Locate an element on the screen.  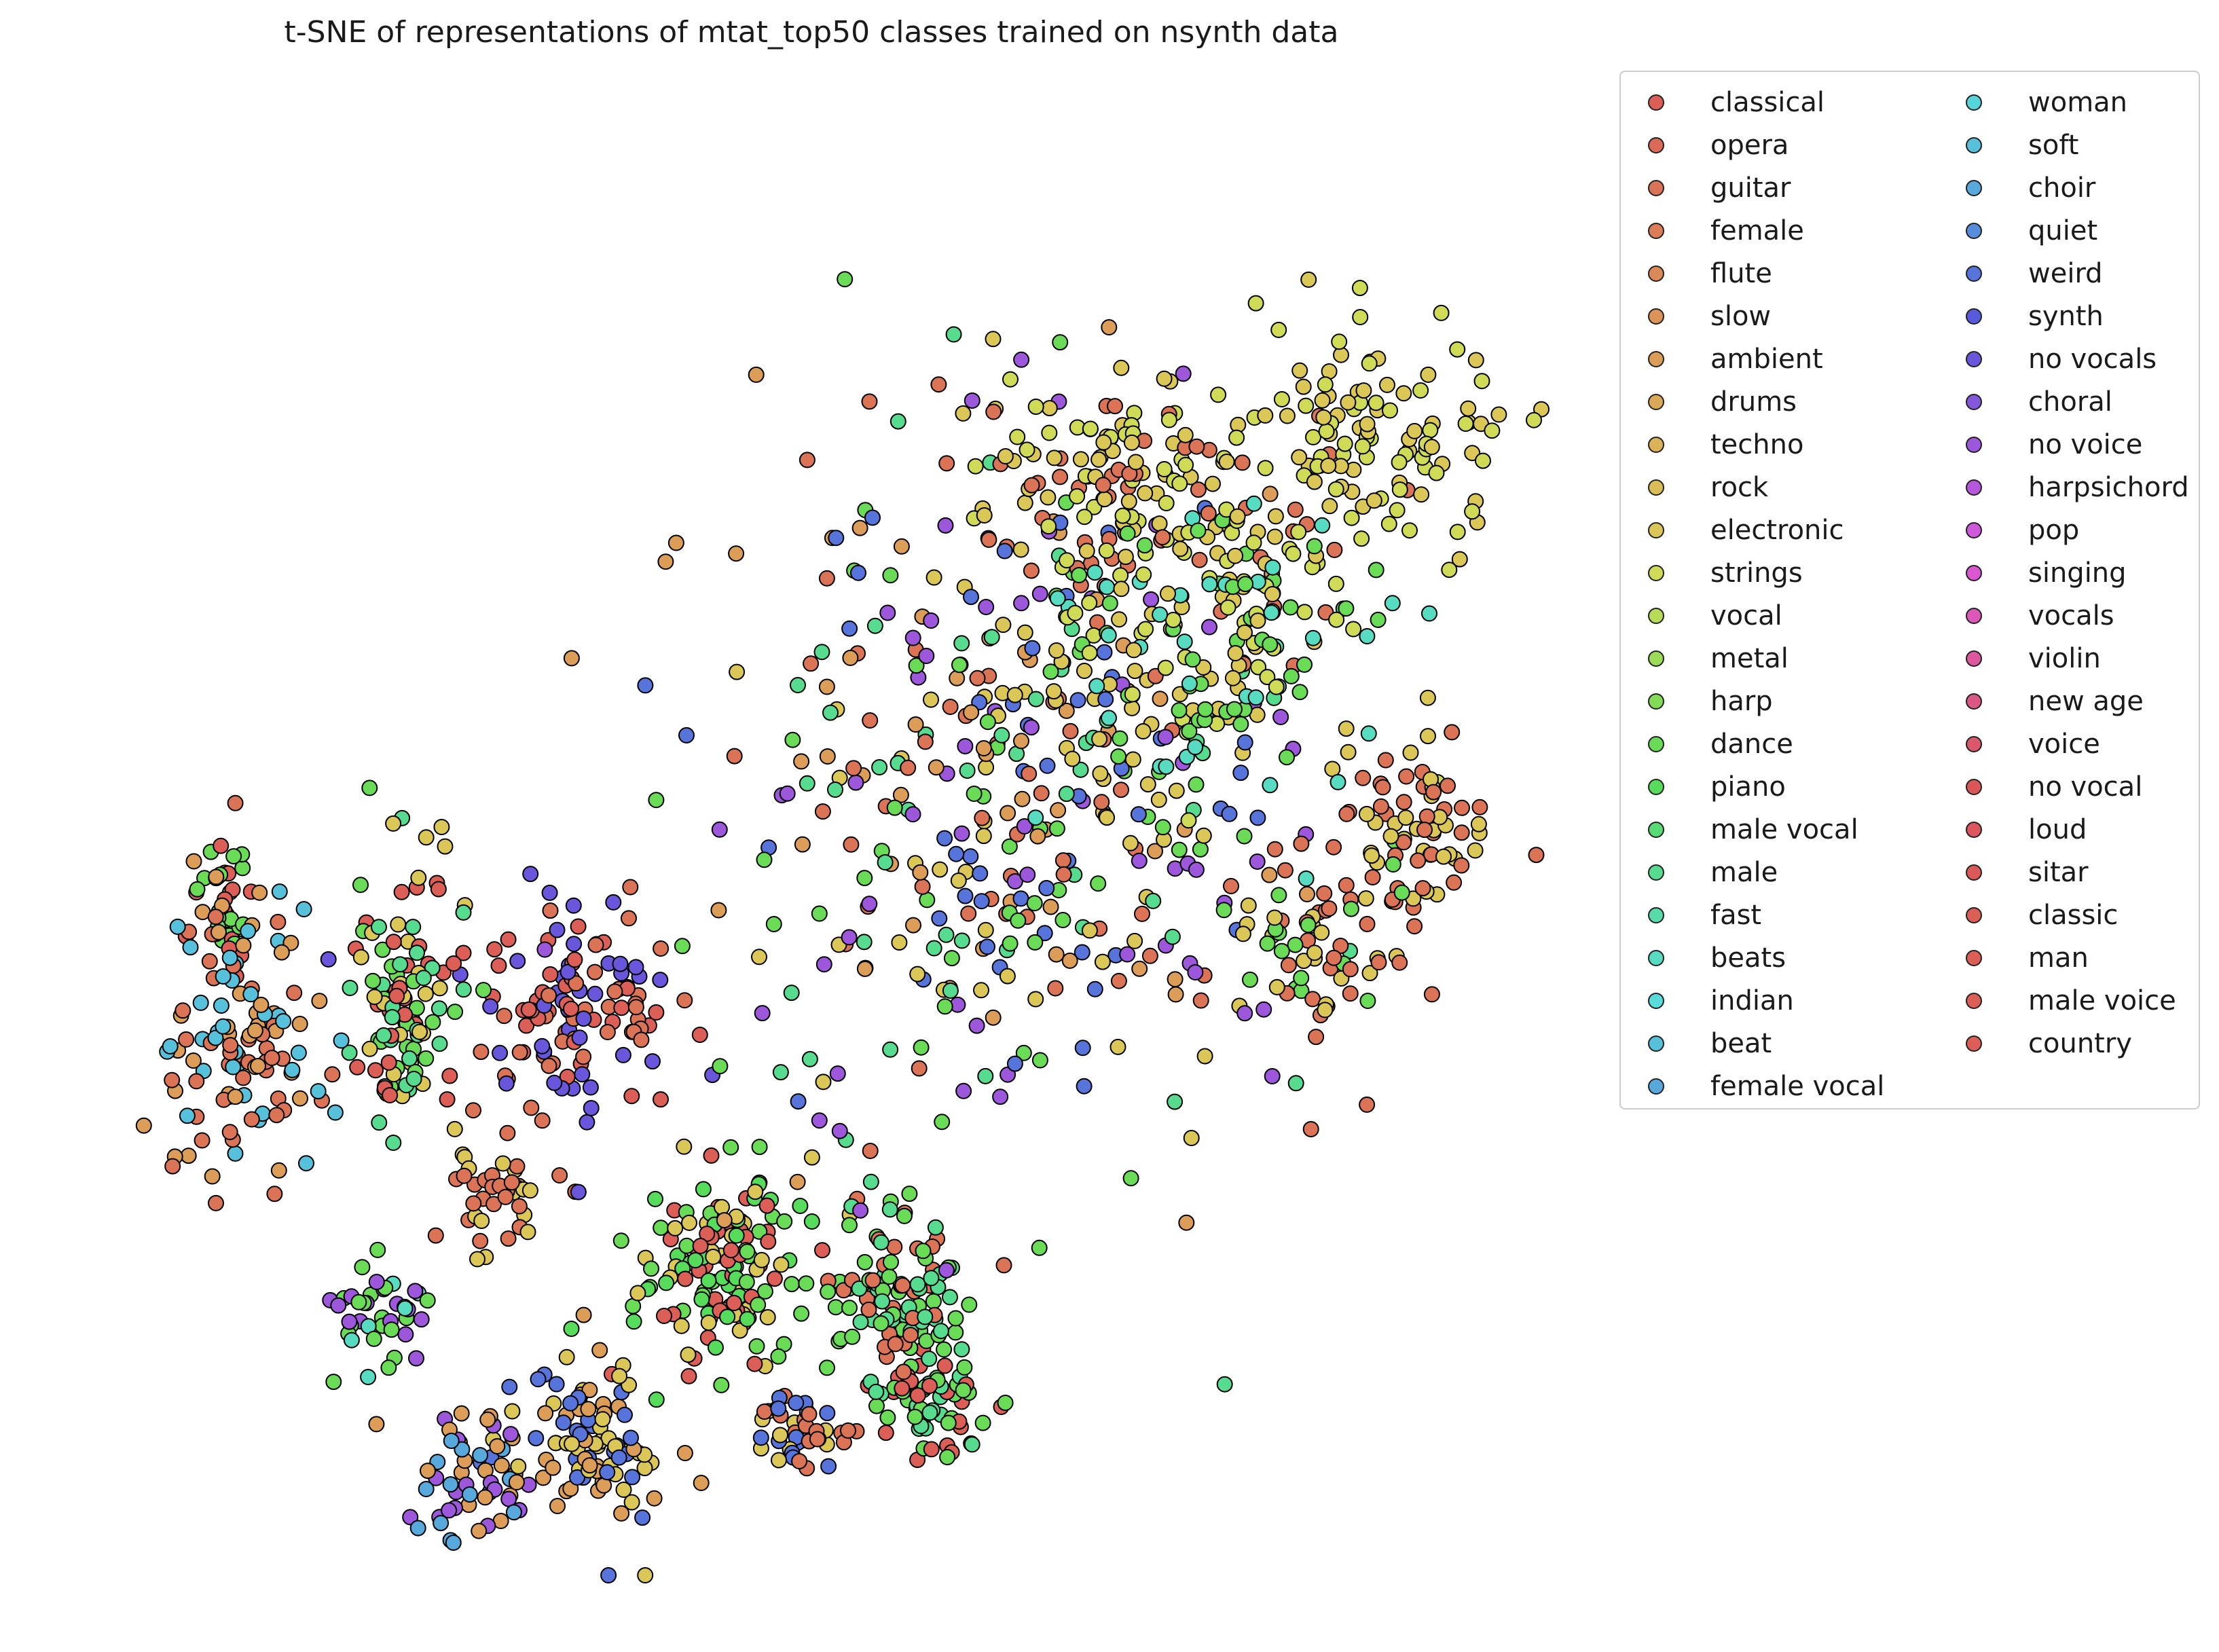
legend-entry: electronic is located at coordinates (1732, 530).